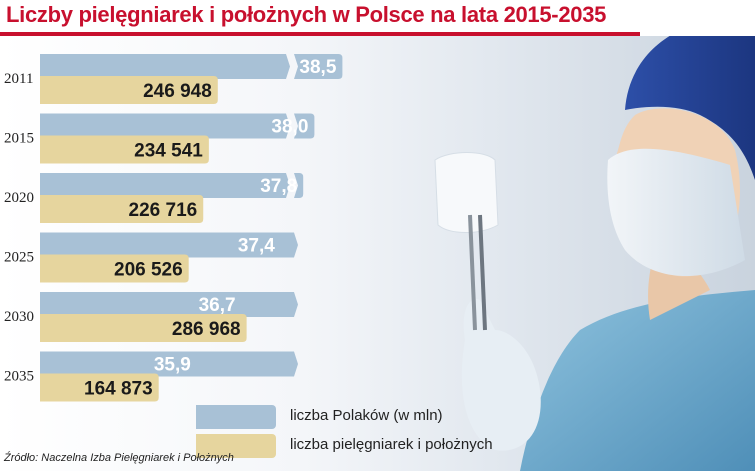 This screenshot has height=471, width=755. I want to click on legend-label-population: liczba Polaków (w mln), so click(366, 415).